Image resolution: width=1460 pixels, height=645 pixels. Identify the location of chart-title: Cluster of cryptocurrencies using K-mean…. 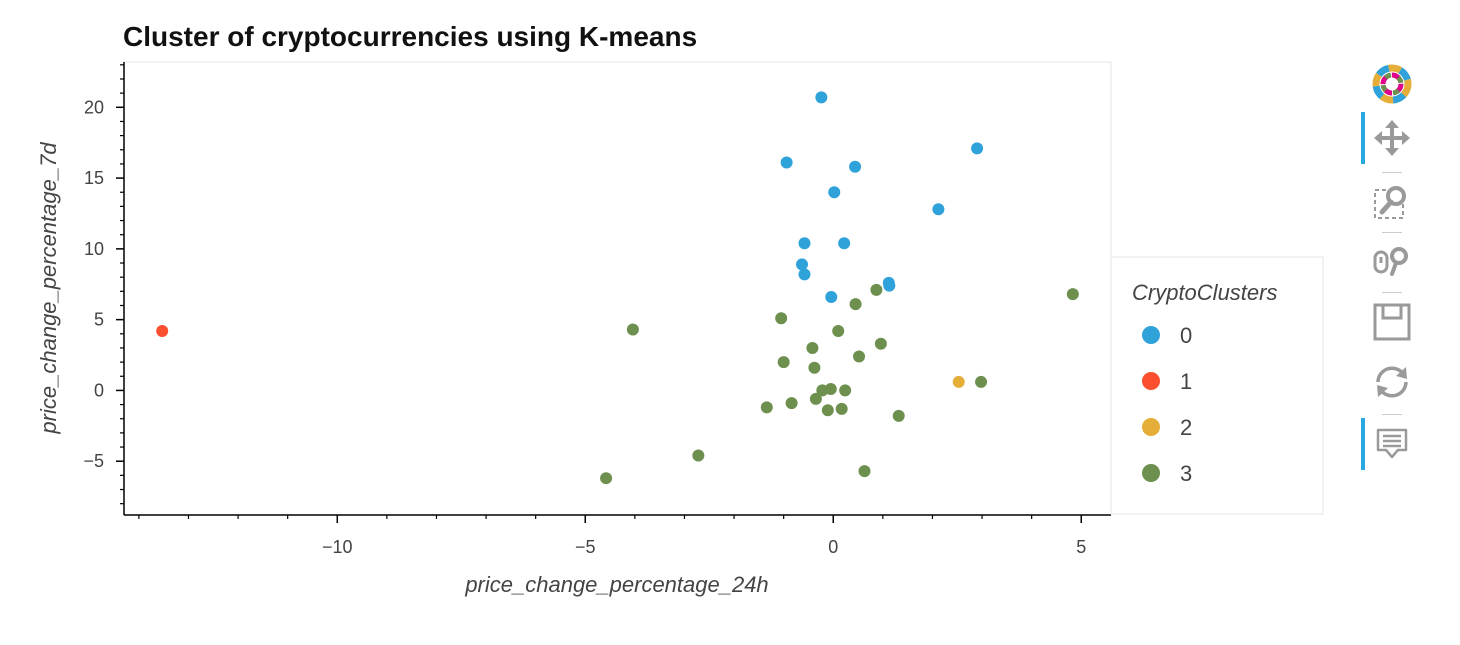
(410, 36).